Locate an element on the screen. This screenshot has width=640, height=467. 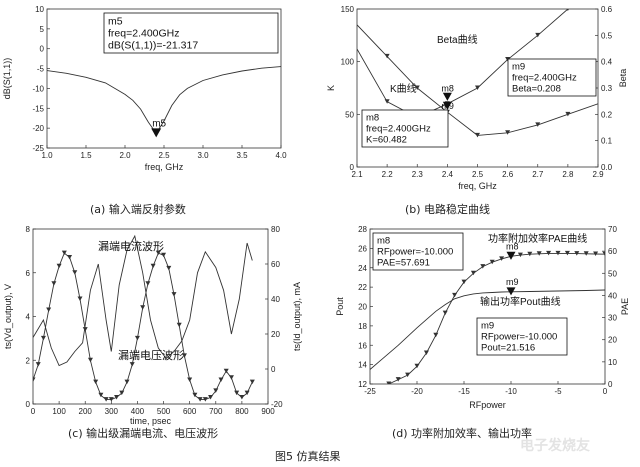
y2-tick-label: 0.3 is located at coordinates (607, 88).